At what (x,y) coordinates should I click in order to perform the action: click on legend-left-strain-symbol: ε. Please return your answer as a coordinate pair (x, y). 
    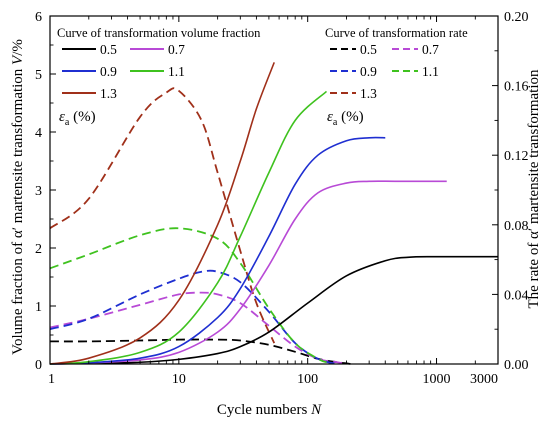
    Looking at the image, I should click on (62, 117).